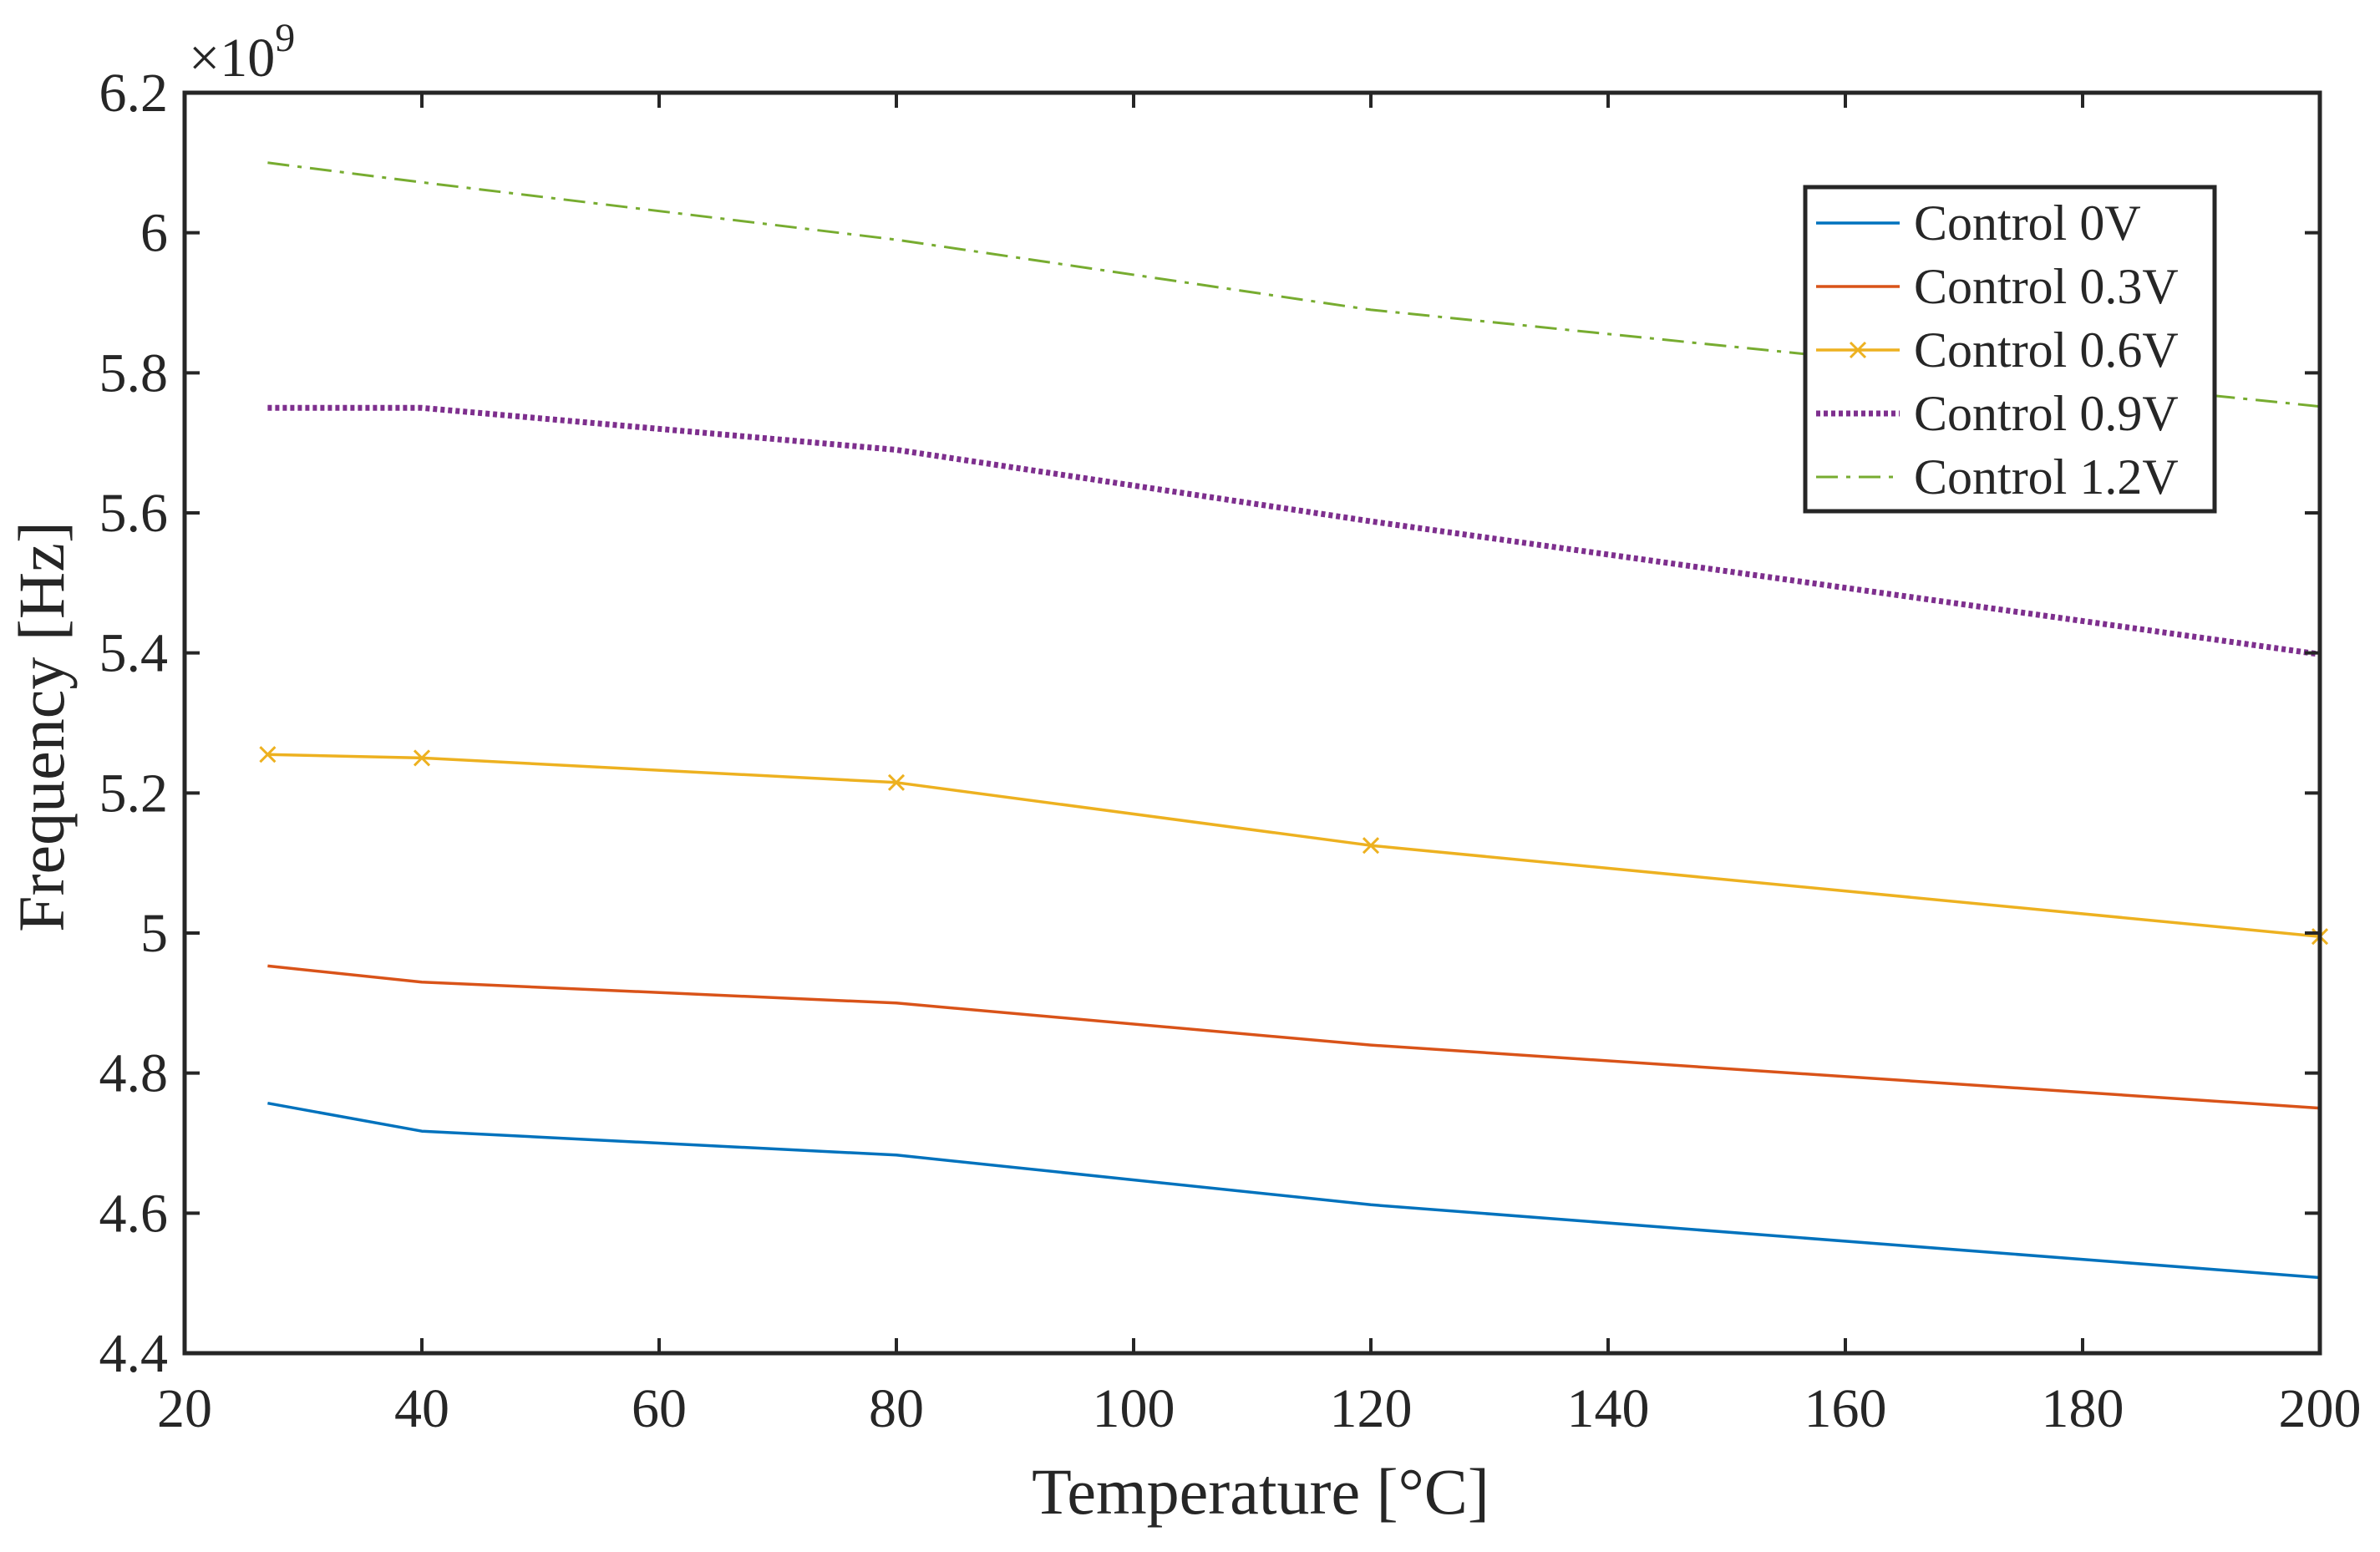  What do you see at coordinates (421, 1408) in the screenshot?
I see `x-tick-label: 40` at bounding box center [421, 1408].